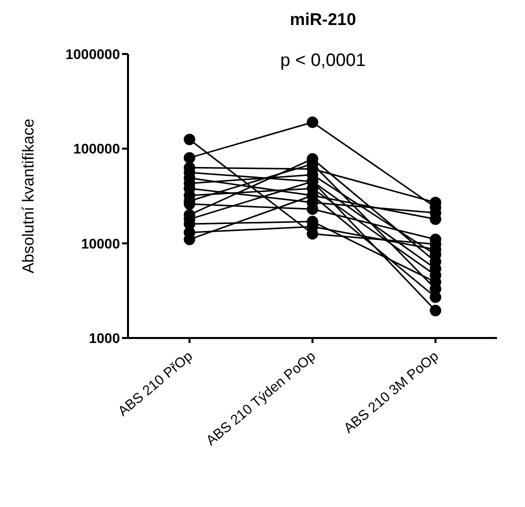 Image resolution: width=525 pixels, height=507 pixels. Describe the element at coordinates (92, 54) in the screenshot. I see `y-tick-label: 1000000` at that location.